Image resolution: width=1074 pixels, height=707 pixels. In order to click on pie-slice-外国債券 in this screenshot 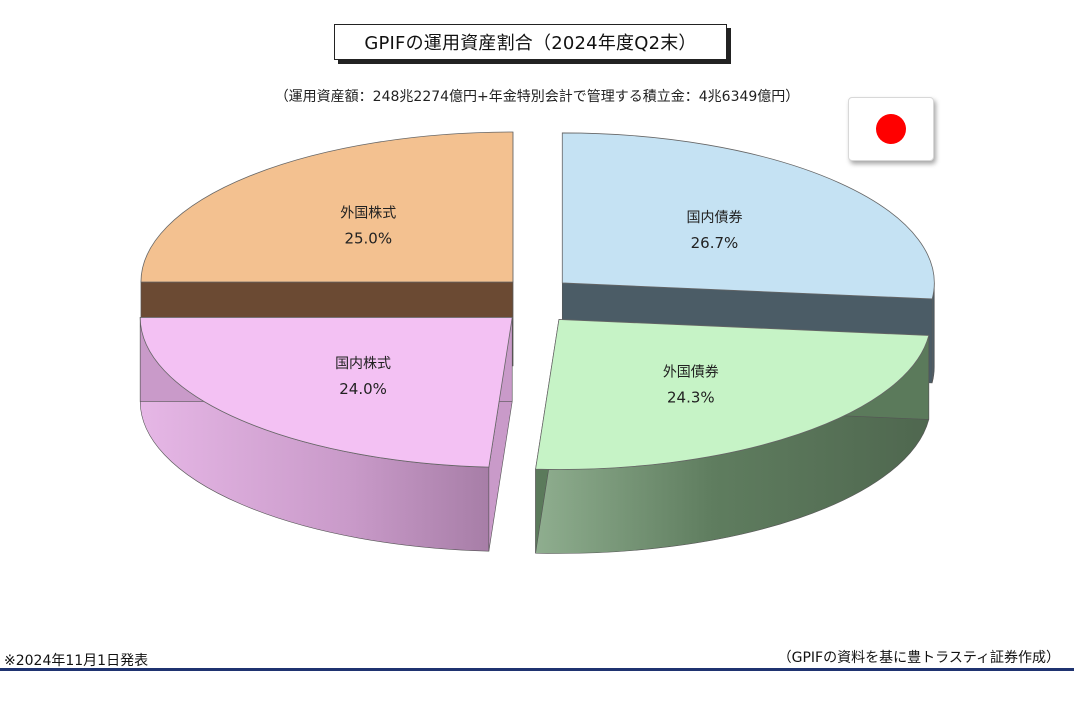, I will do `click(732, 436)`.